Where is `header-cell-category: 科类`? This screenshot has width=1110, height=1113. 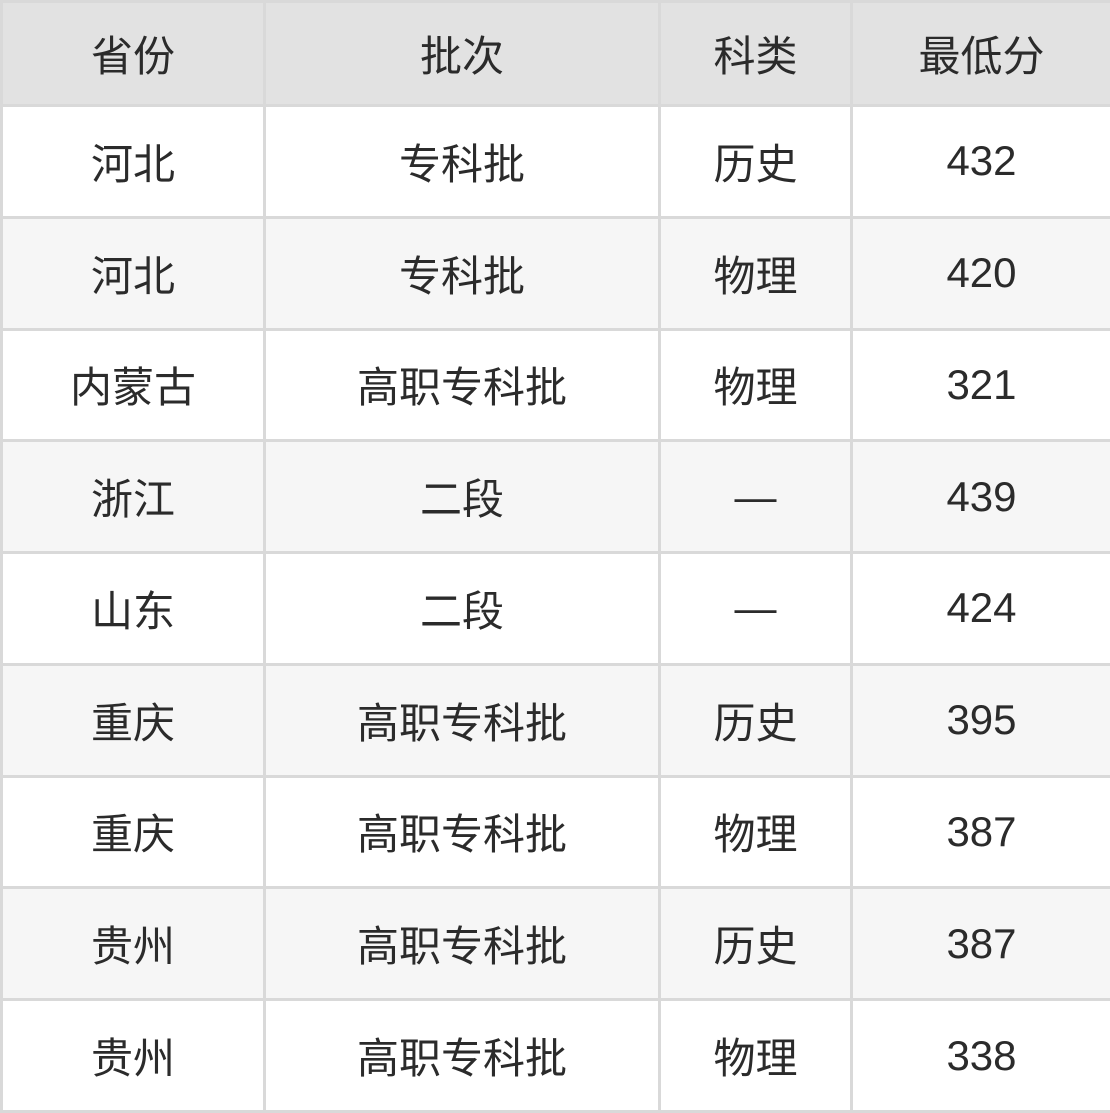 header-cell-category: 科类 is located at coordinates (755, 53).